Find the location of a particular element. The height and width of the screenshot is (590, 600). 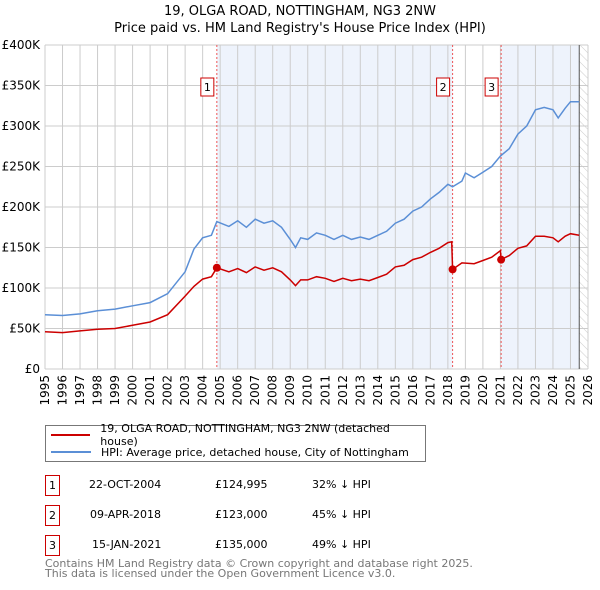

x-tick-label: 2006 is located at coordinates (238, 390).